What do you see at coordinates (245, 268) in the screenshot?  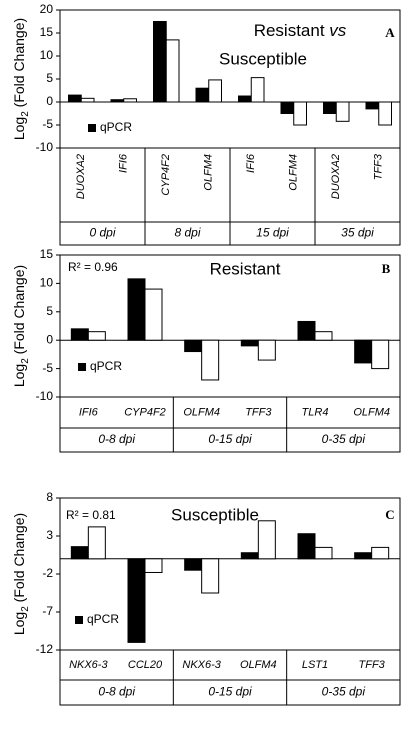 I see `chart-title: Resistant` at bounding box center [245, 268].